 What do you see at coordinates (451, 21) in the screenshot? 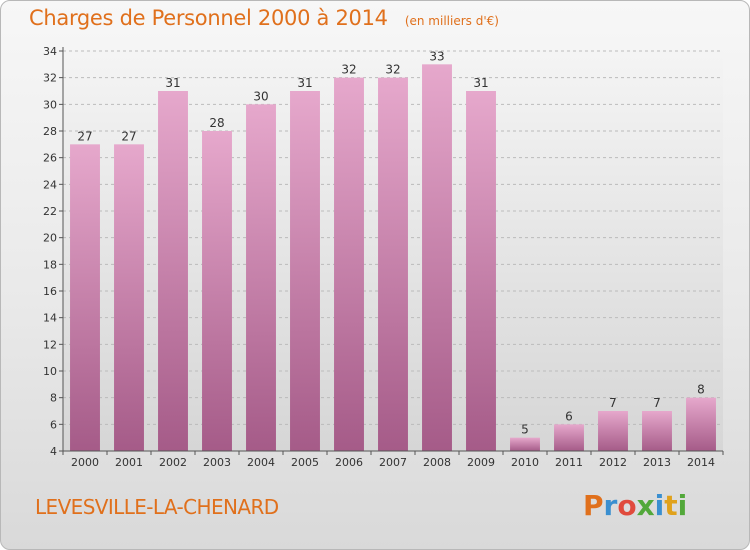
I see `chart-unit-label: (en milliers d'€)` at bounding box center [451, 21].